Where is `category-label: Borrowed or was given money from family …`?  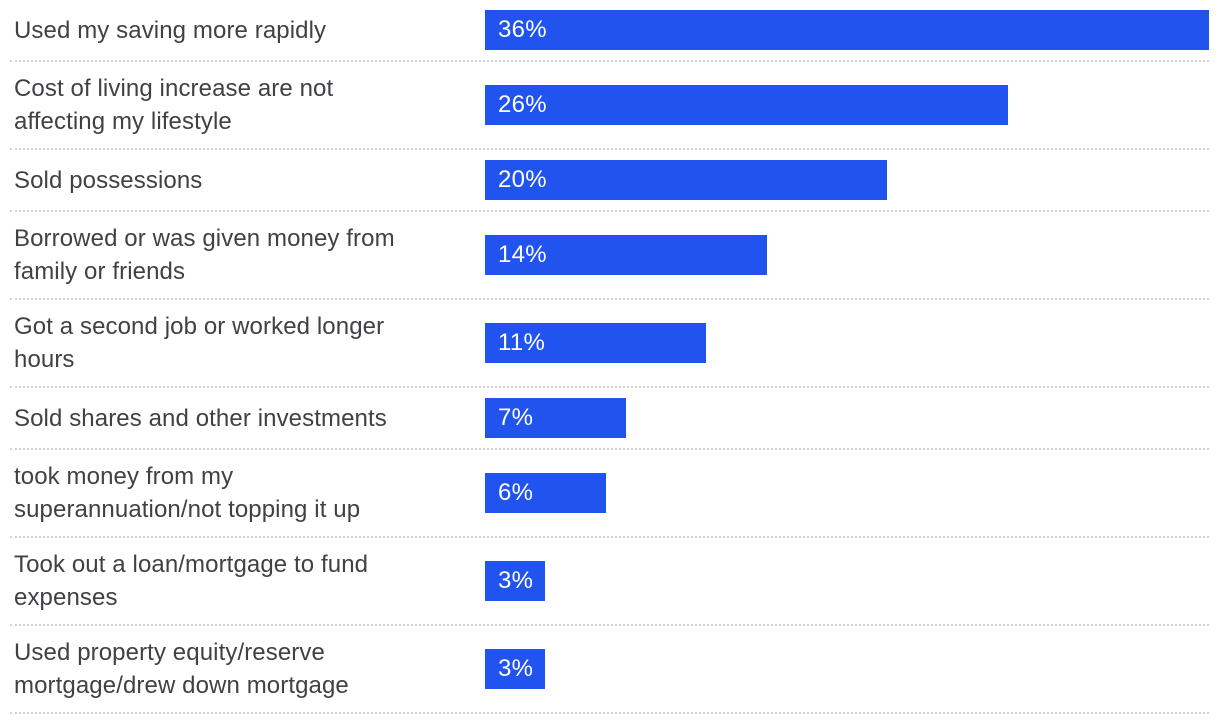
category-label: Borrowed or was given money from family … is located at coordinates (204, 255).